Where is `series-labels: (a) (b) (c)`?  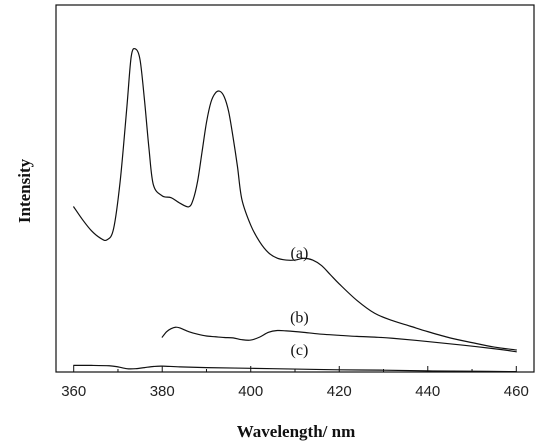 series-labels: (a) (b) (c) is located at coordinates (299, 302).